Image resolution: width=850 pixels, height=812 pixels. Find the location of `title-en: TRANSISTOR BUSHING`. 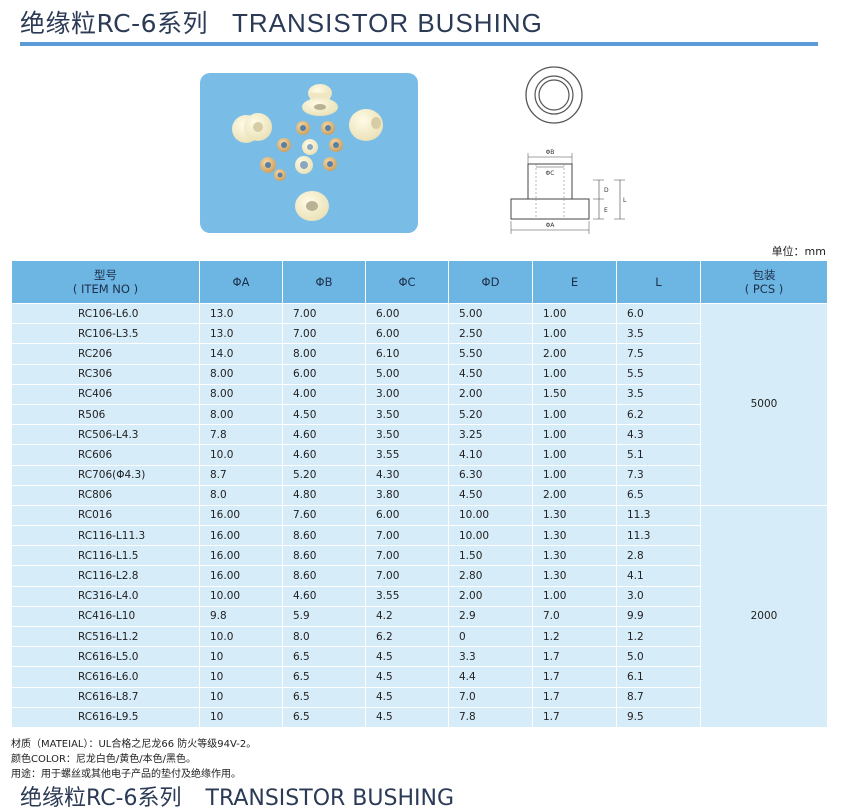

title-en: TRANSISTOR BUSHING is located at coordinates (387, 23).